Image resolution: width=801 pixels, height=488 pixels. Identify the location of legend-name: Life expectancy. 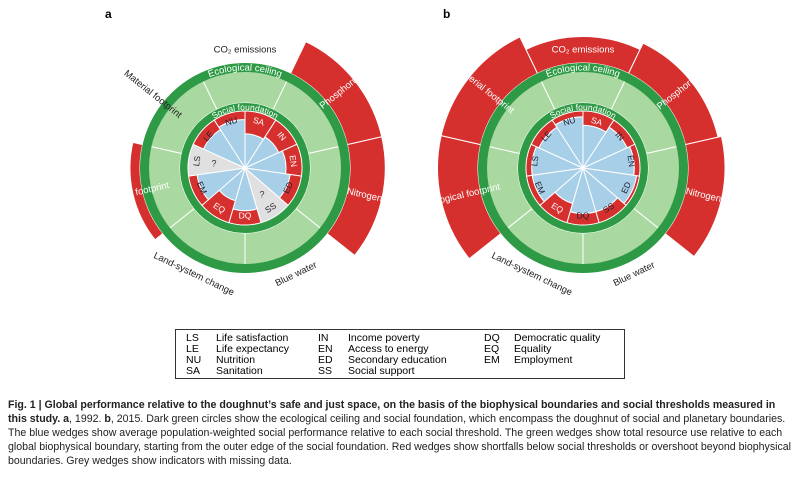
(252, 349).